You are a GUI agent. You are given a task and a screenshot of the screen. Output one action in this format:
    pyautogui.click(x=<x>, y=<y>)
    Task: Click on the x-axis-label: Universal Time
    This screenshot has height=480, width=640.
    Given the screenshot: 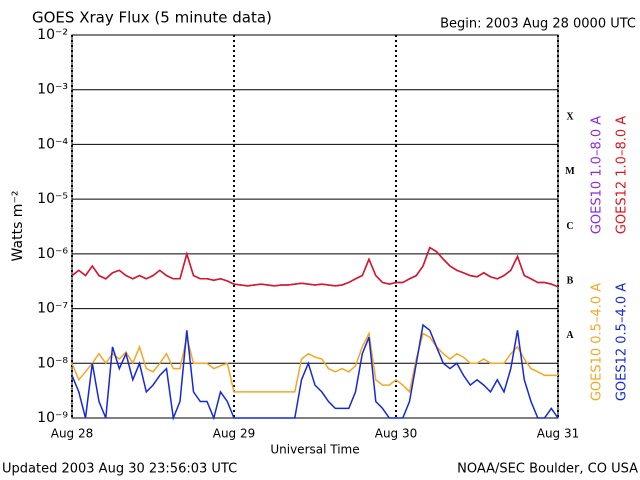 What is the action you would take?
    pyautogui.click(x=314, y=450)
    